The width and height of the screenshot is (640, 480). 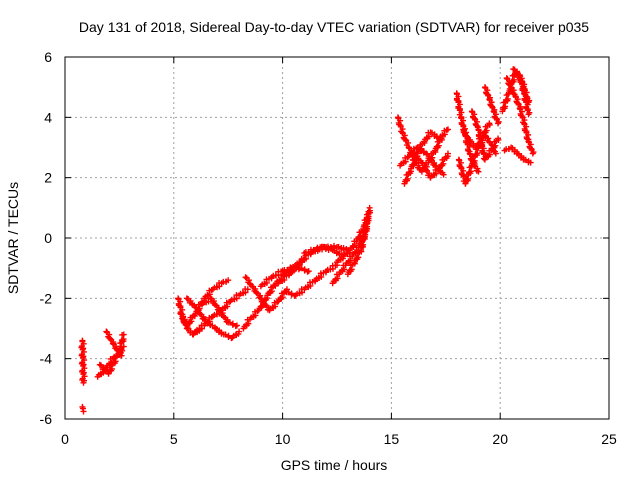 What do you see at coordinates (46, 298) in the screenshot?
I see `y-tick-label: -2` at bounding box center [46, 298].